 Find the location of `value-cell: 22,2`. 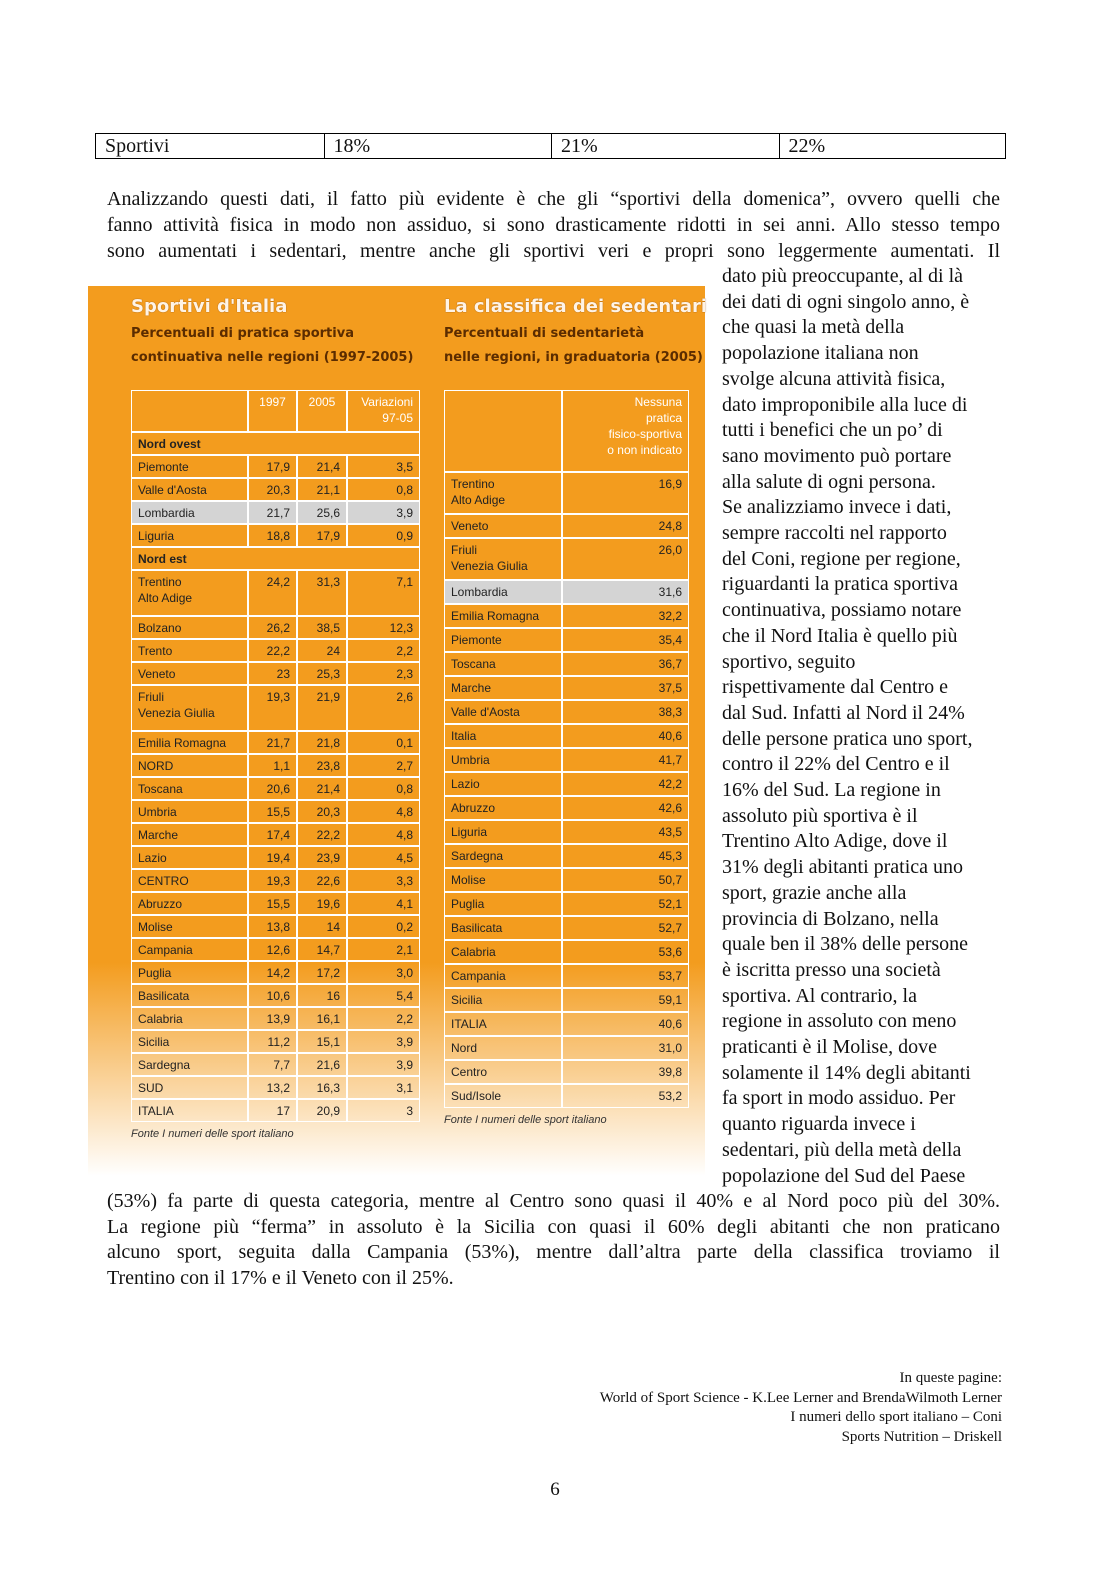

value-cell: 22,2 is located at coordinates (272, 650).